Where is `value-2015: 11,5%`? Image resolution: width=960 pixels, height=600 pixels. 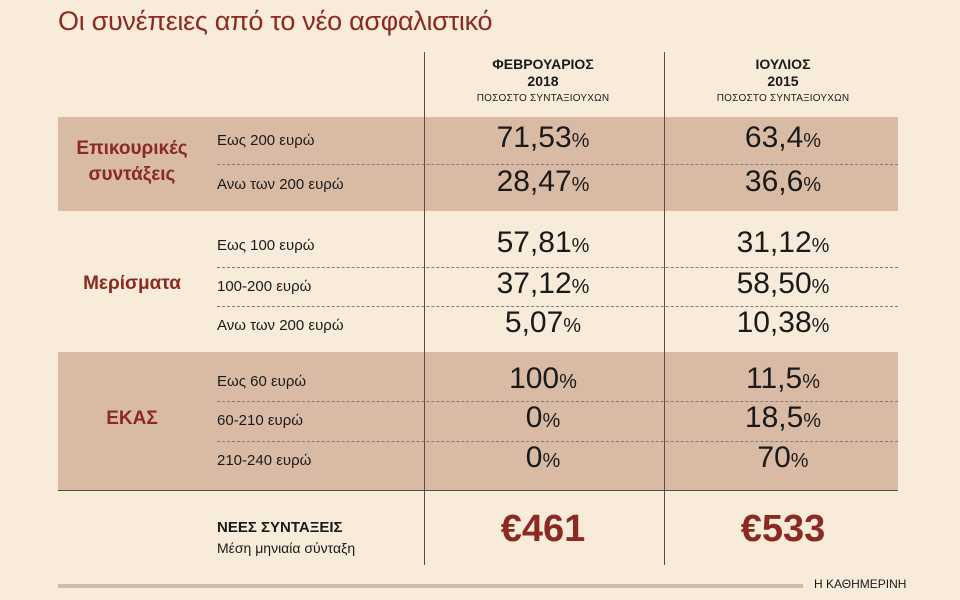 value-2015: 11,5% is located at coordinates (783, 378).